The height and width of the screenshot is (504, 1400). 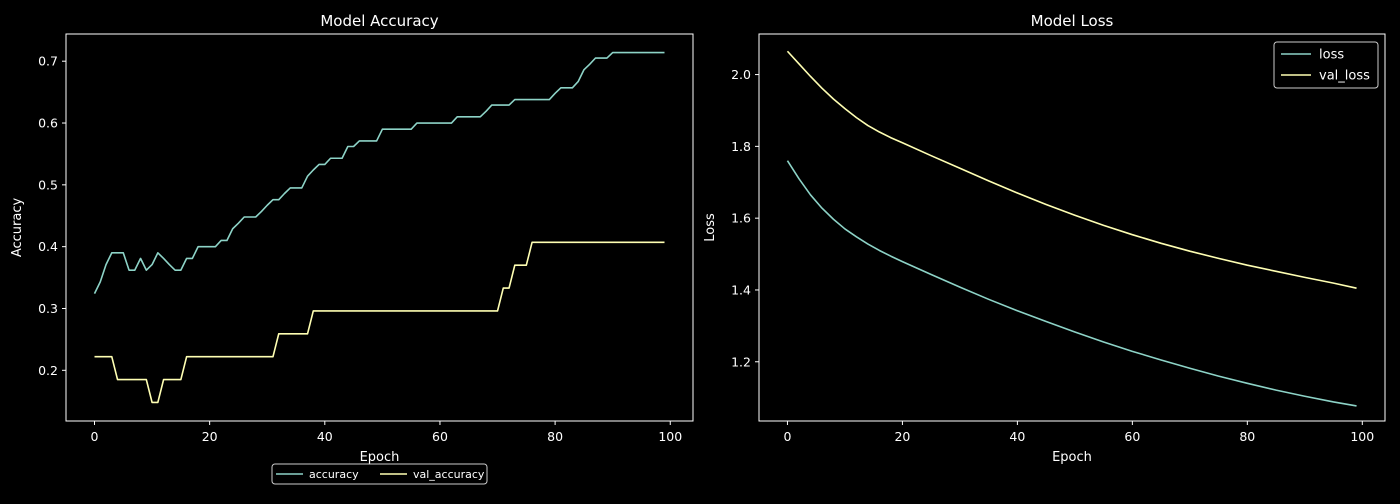 What do you see at coordinates (741, 146) in the screenshot?
I see `y-tick-label: 1.8` at bounding box center [741, 146].